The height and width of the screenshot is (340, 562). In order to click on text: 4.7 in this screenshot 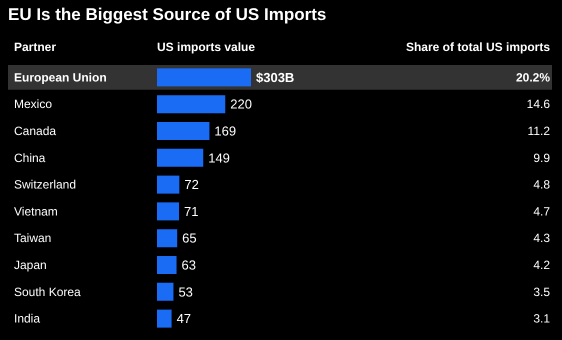, I will do `click(541, 211)`.